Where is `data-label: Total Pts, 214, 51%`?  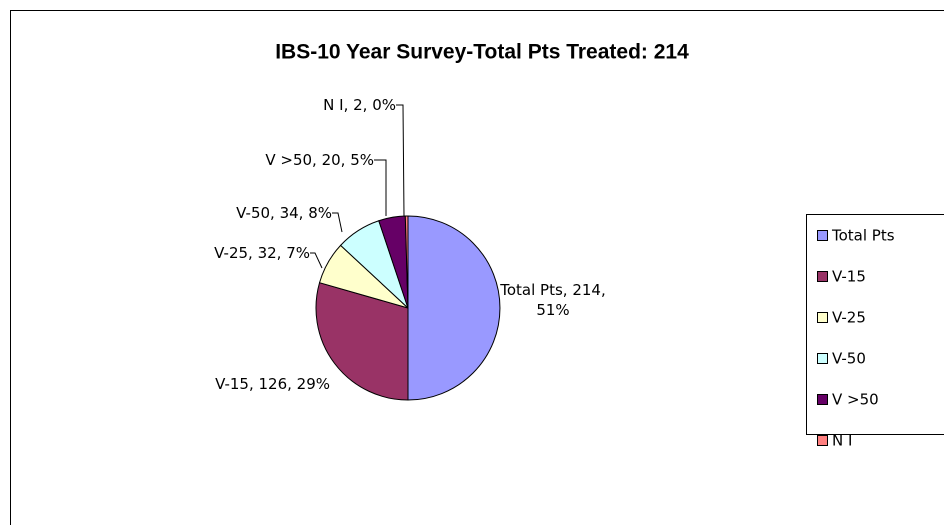 data-label: Total Pts, 214, 51% is located at coordinates (553, 300).